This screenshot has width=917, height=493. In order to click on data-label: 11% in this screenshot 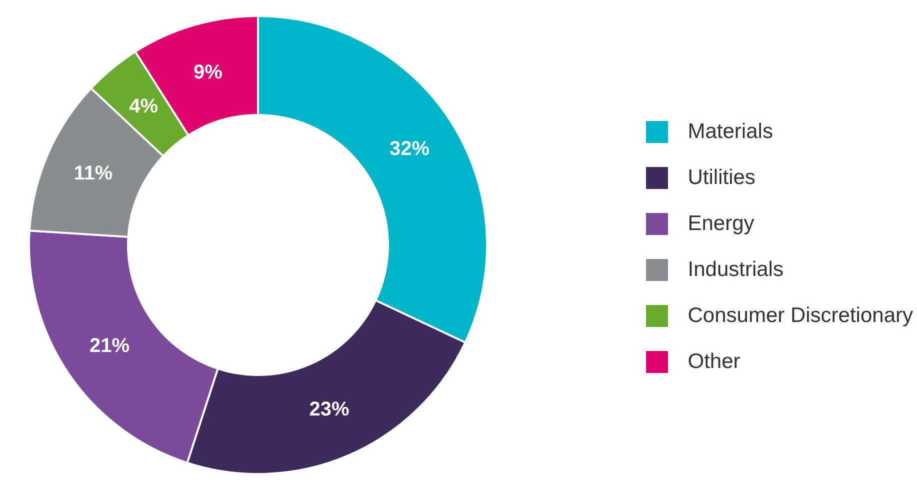, I will do `click(93, 173)`.